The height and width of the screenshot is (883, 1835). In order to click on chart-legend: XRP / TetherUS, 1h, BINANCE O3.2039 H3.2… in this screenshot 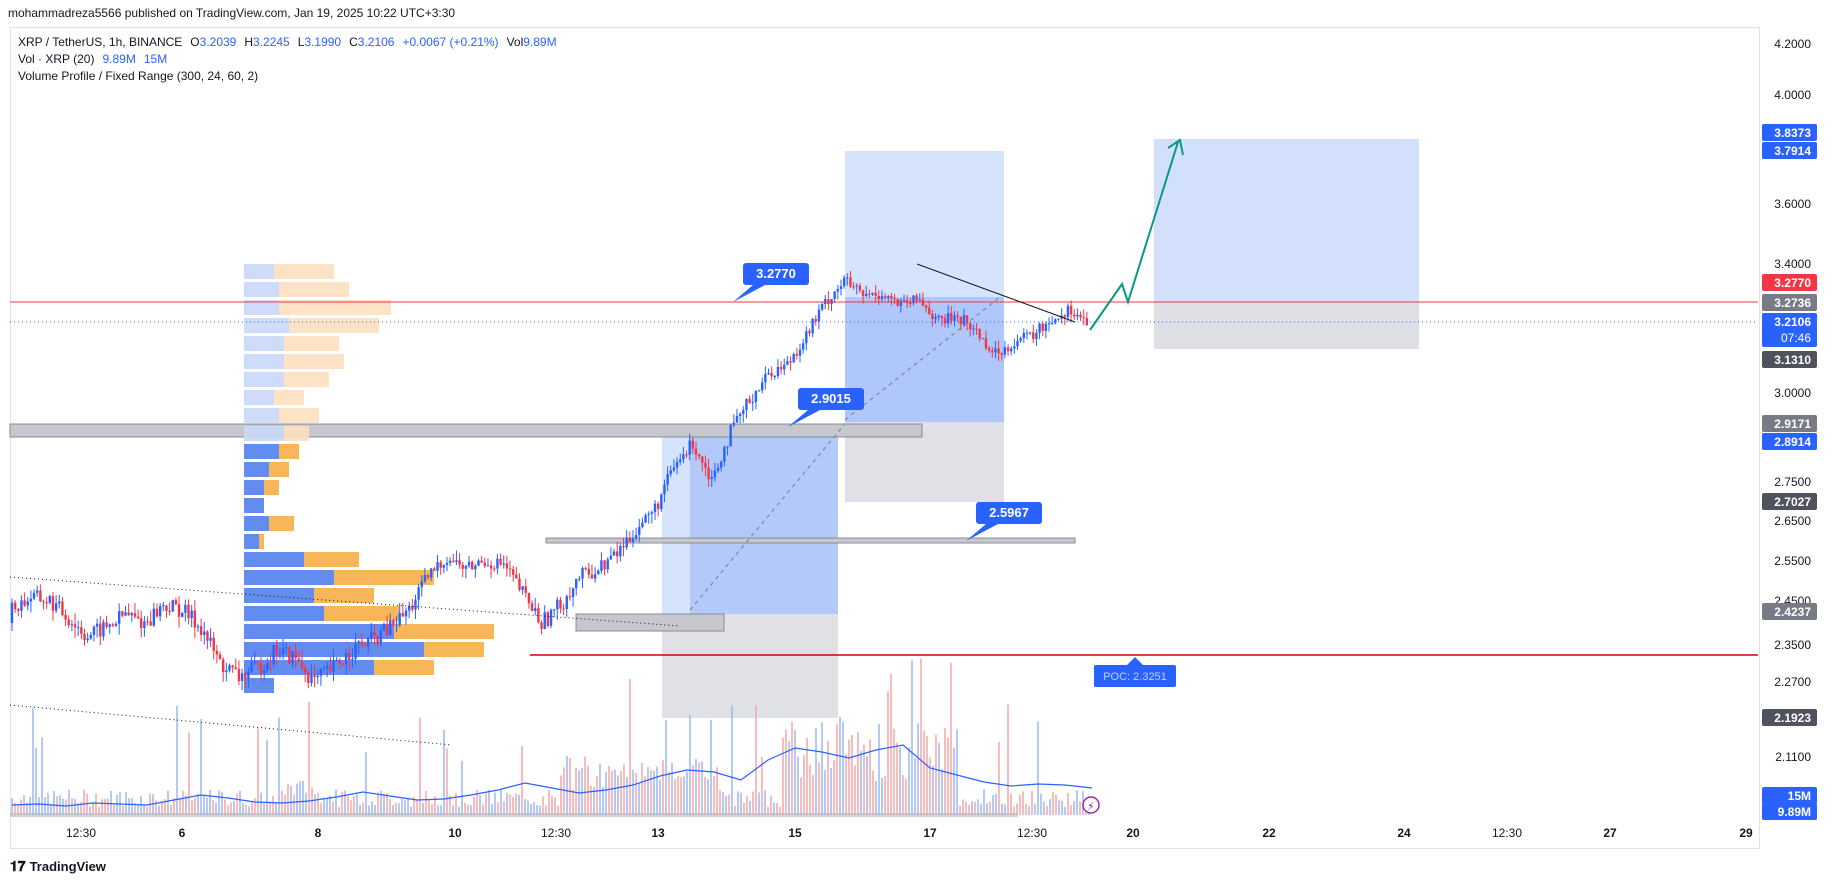, I will do `click(287, 59)`.